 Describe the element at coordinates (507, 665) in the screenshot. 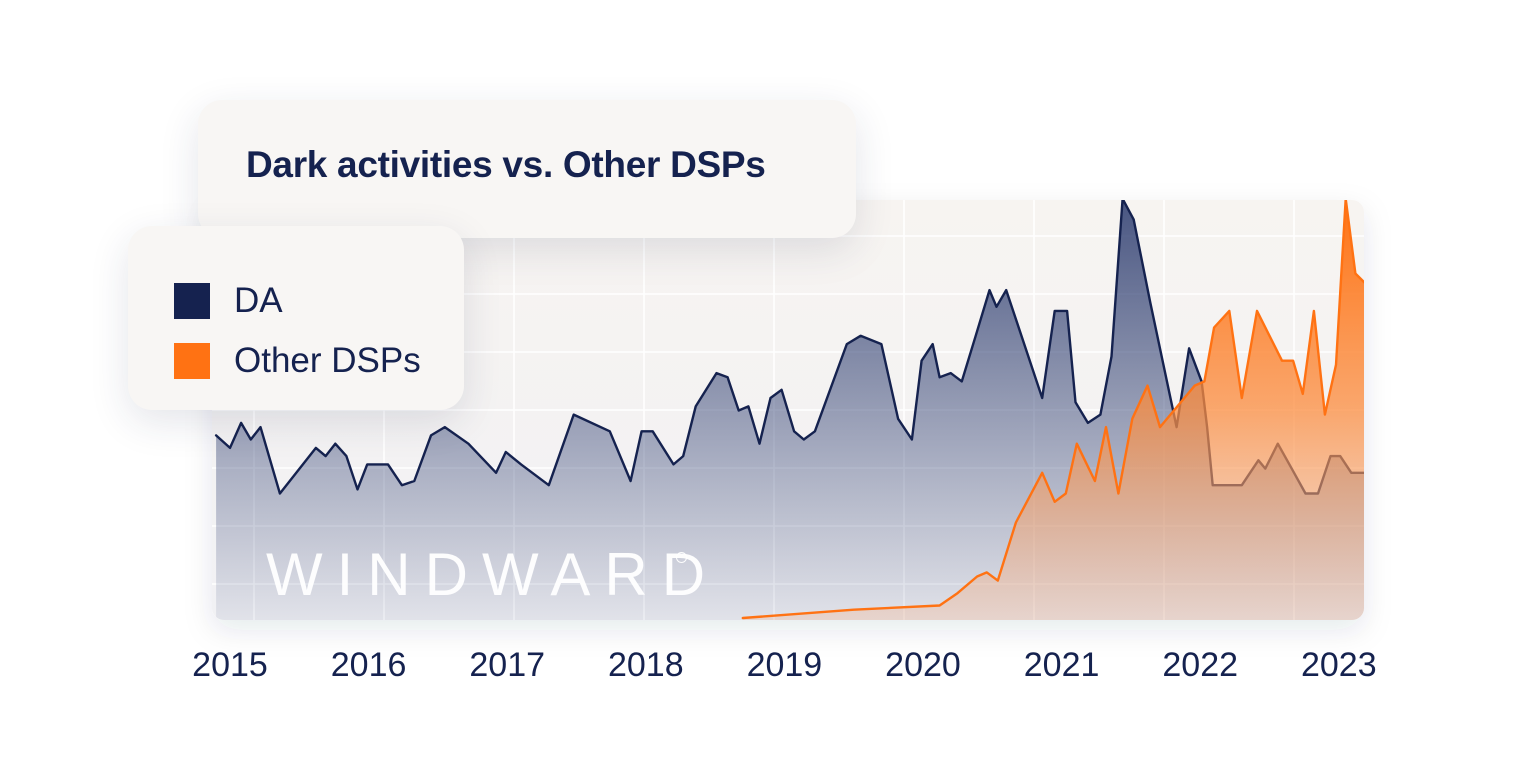

I see `x-tick-label: 2017` at that location.